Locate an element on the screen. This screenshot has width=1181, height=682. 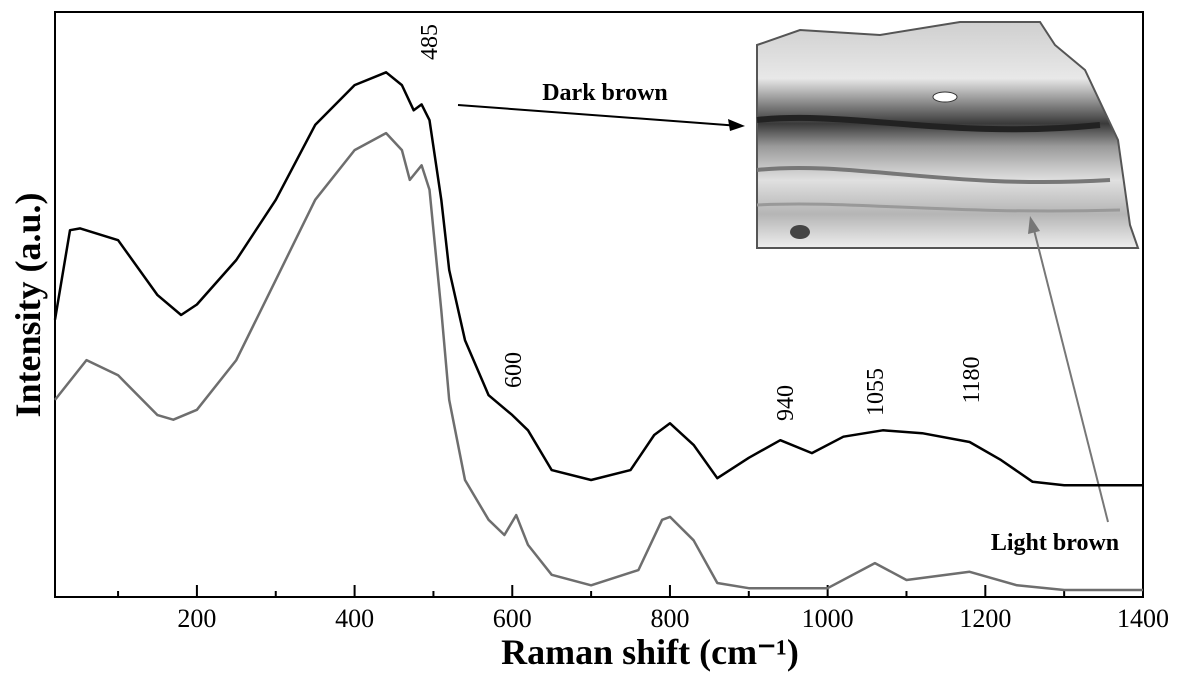
peak-annotation: 1180 is located at coordinates (972, 379).